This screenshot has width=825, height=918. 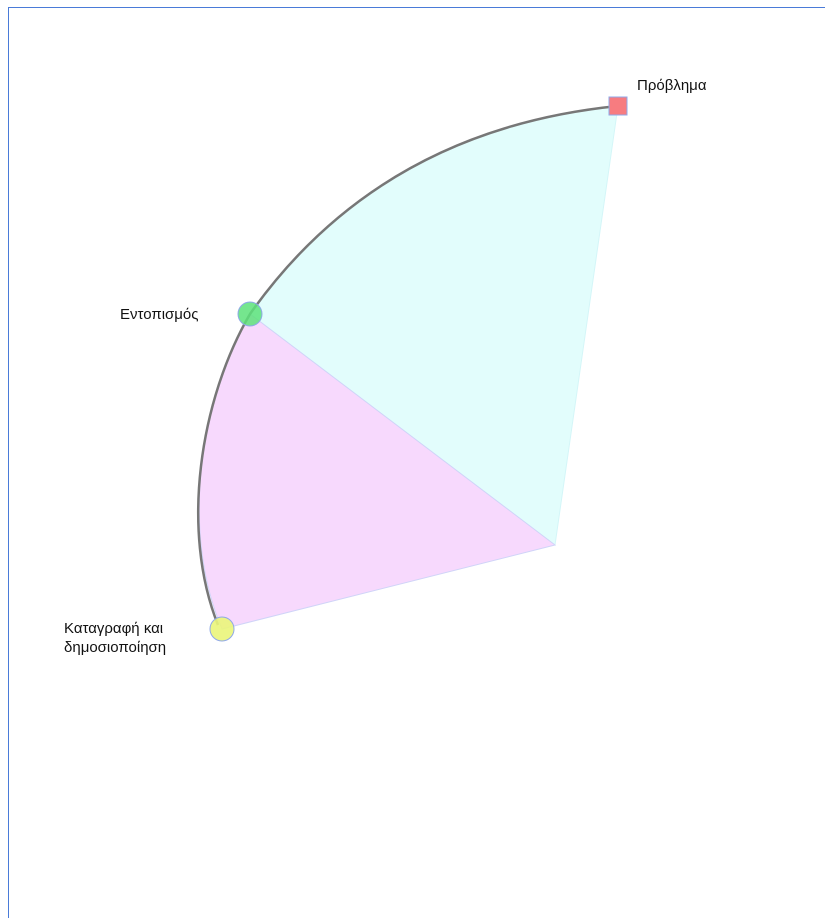 I want to click on node-label: Πρόβλημα, so click(x=672, y=85).